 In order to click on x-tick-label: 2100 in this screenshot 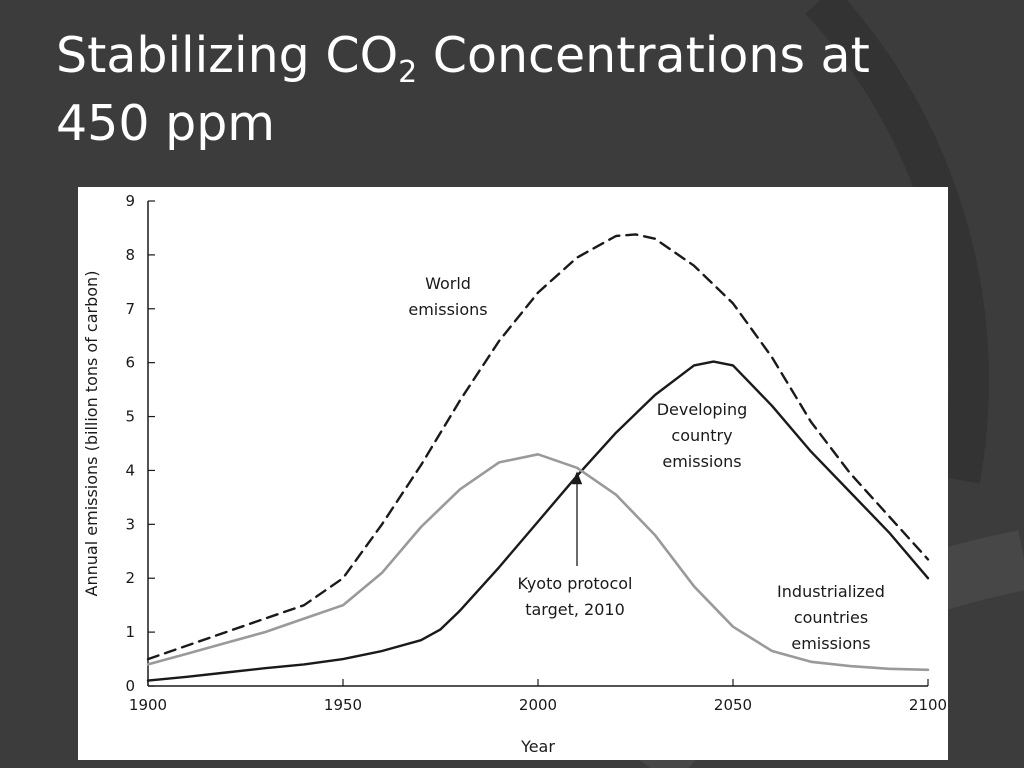, I will do `click(928, 705)`.